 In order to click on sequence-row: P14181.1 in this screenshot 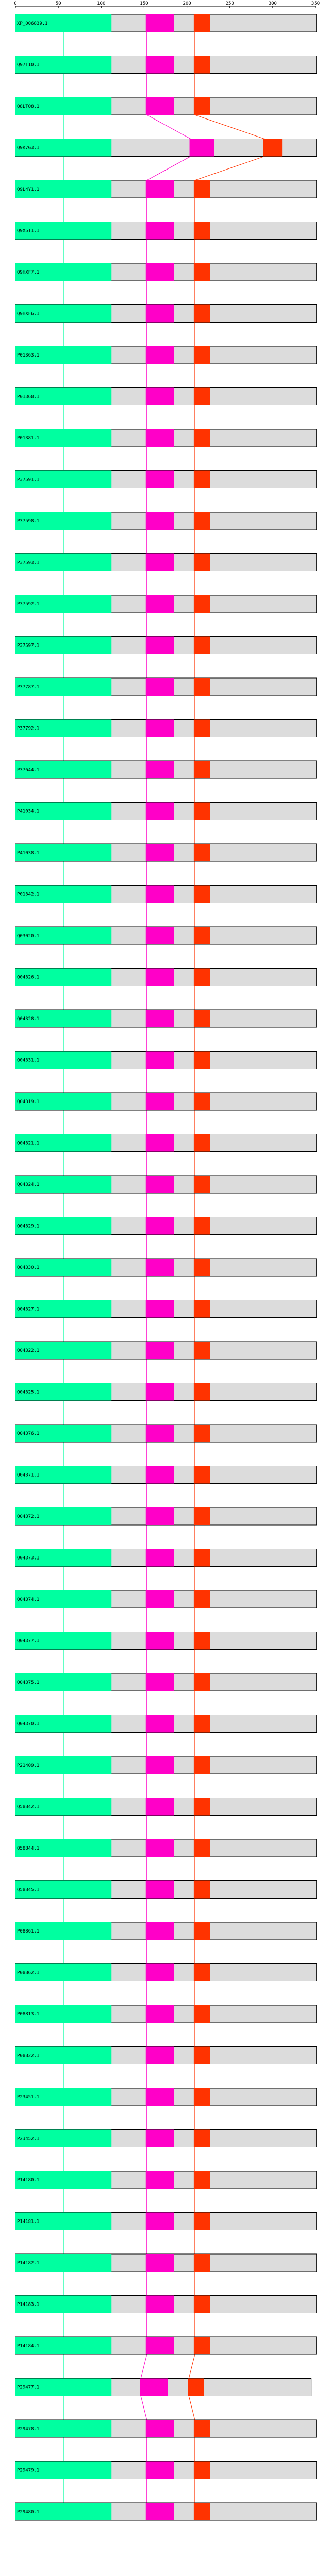, I will do `click(166, 2221)`.